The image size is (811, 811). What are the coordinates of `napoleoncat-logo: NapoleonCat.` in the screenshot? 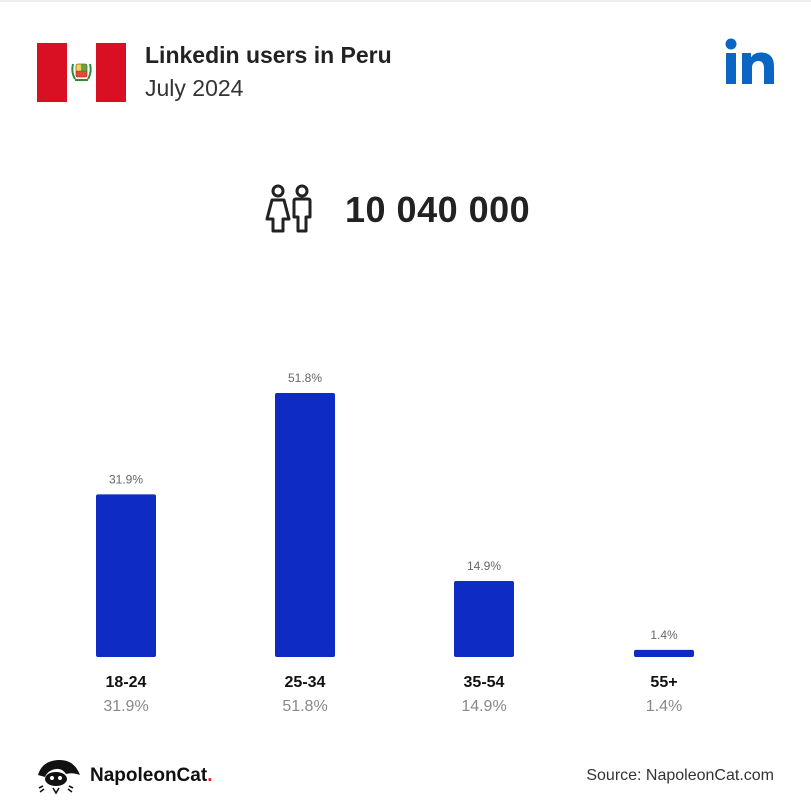 It's located at (124, 776).